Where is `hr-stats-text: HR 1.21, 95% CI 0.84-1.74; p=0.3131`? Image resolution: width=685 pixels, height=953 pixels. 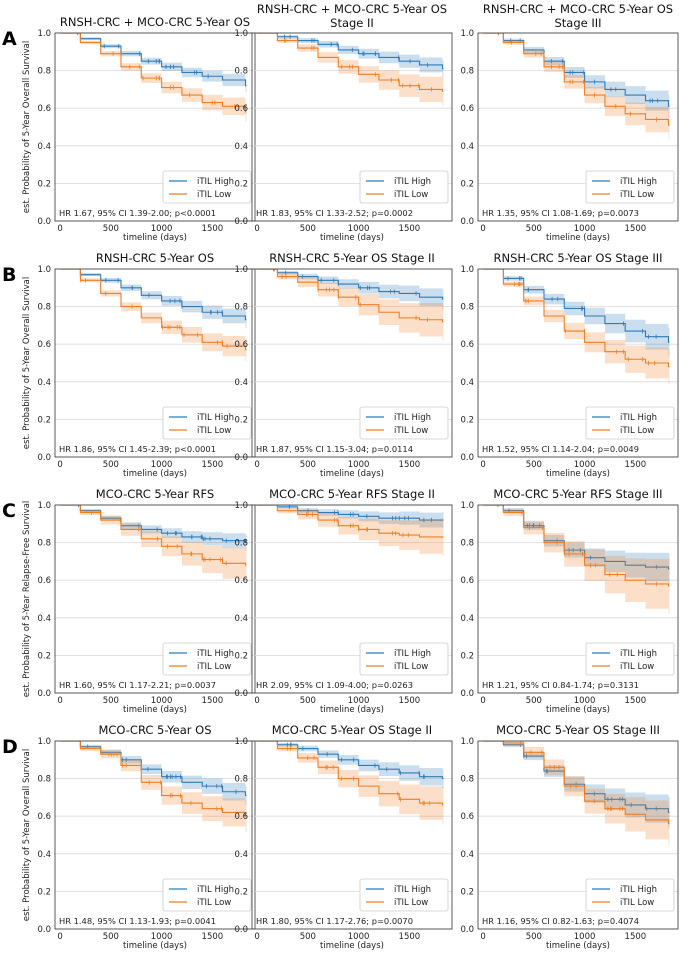
hr-stats-text: HR 1.21, 95% CI 0.84-1.74; p=0.3131 is located at coordinates (560, 685).